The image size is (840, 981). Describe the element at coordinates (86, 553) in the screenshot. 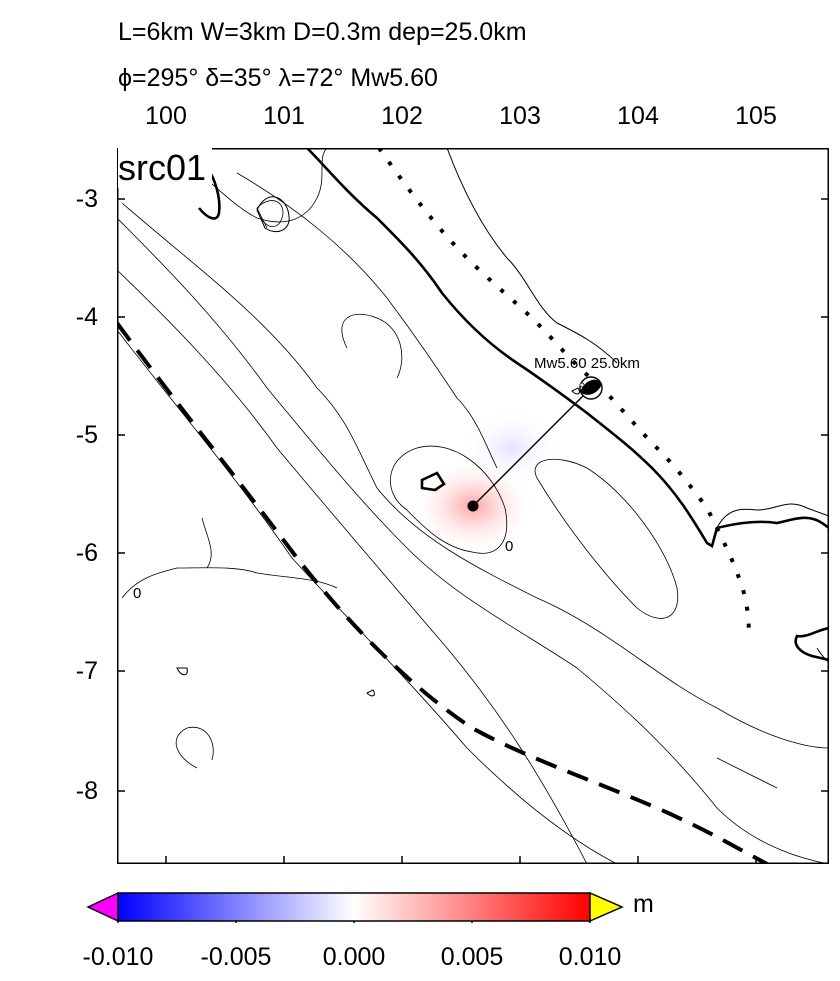

I see `y-tick-label: -6` at that location.